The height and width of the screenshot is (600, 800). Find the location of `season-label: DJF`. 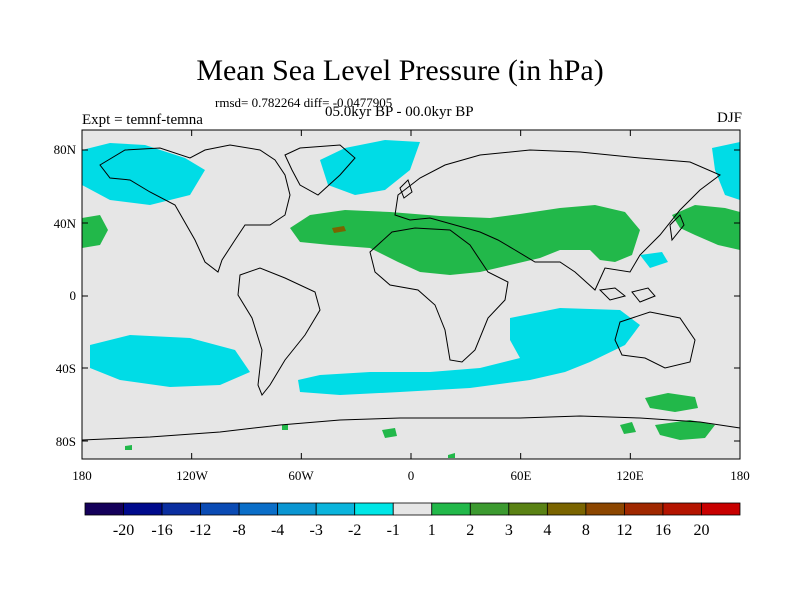

season-label: DJF is located at coordinates (729, 118).